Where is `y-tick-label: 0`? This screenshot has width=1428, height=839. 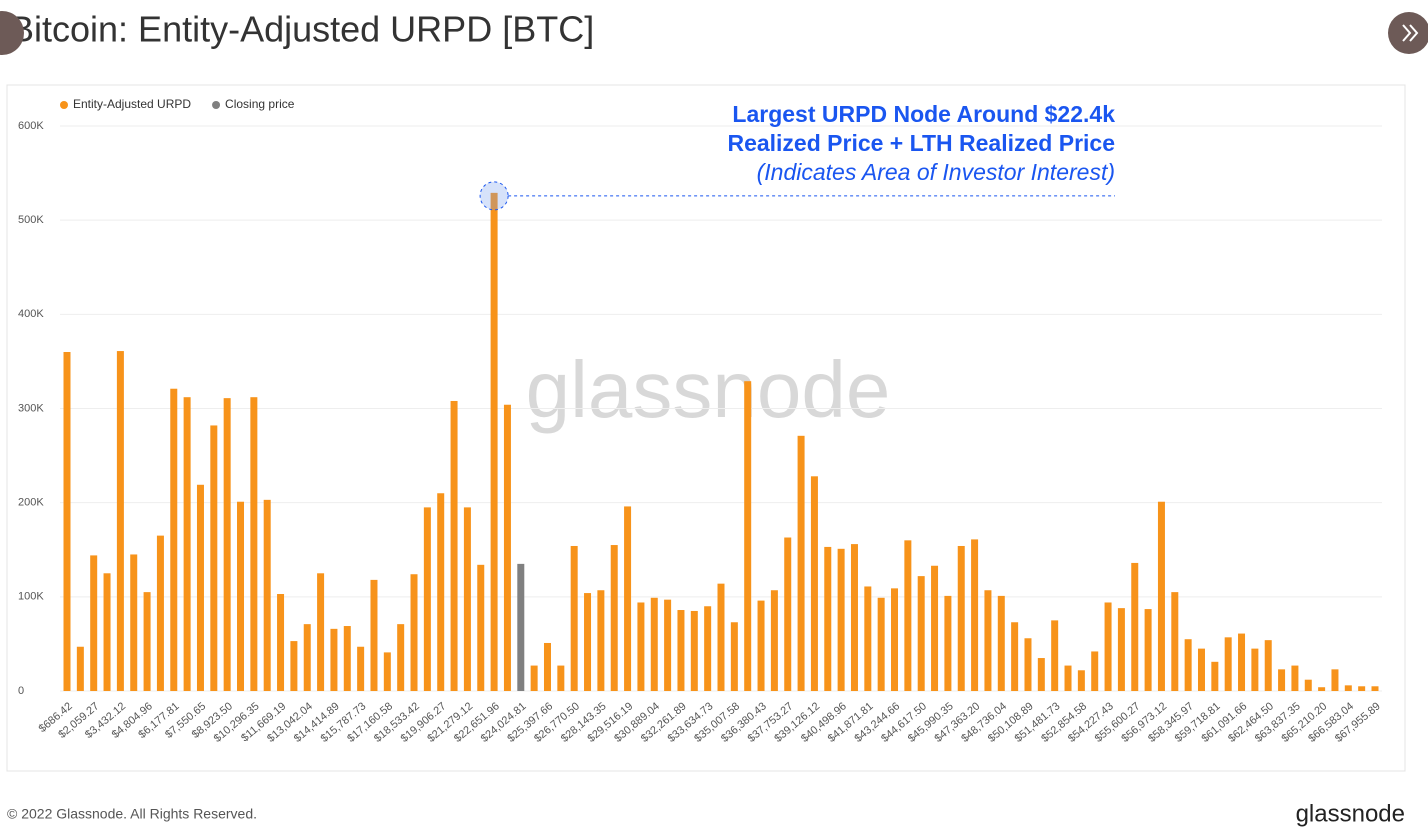
y-tick-label: 0 is located at coordinates (21, 691).